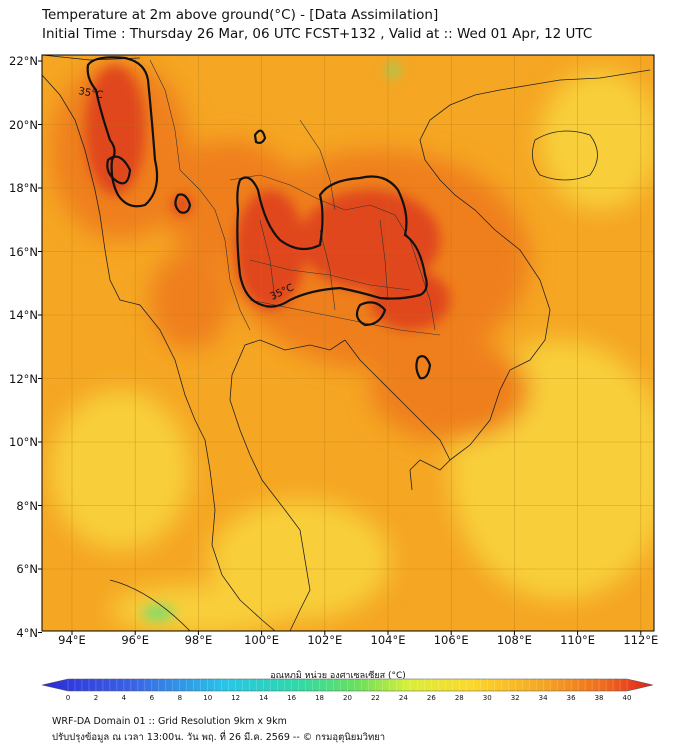 The height and width of the screenshot is (756, 676). What do you see at coordinates (27, 632) in the screenshot?
I see `latitude-label: 4°N` at bounding box center [27, 632].